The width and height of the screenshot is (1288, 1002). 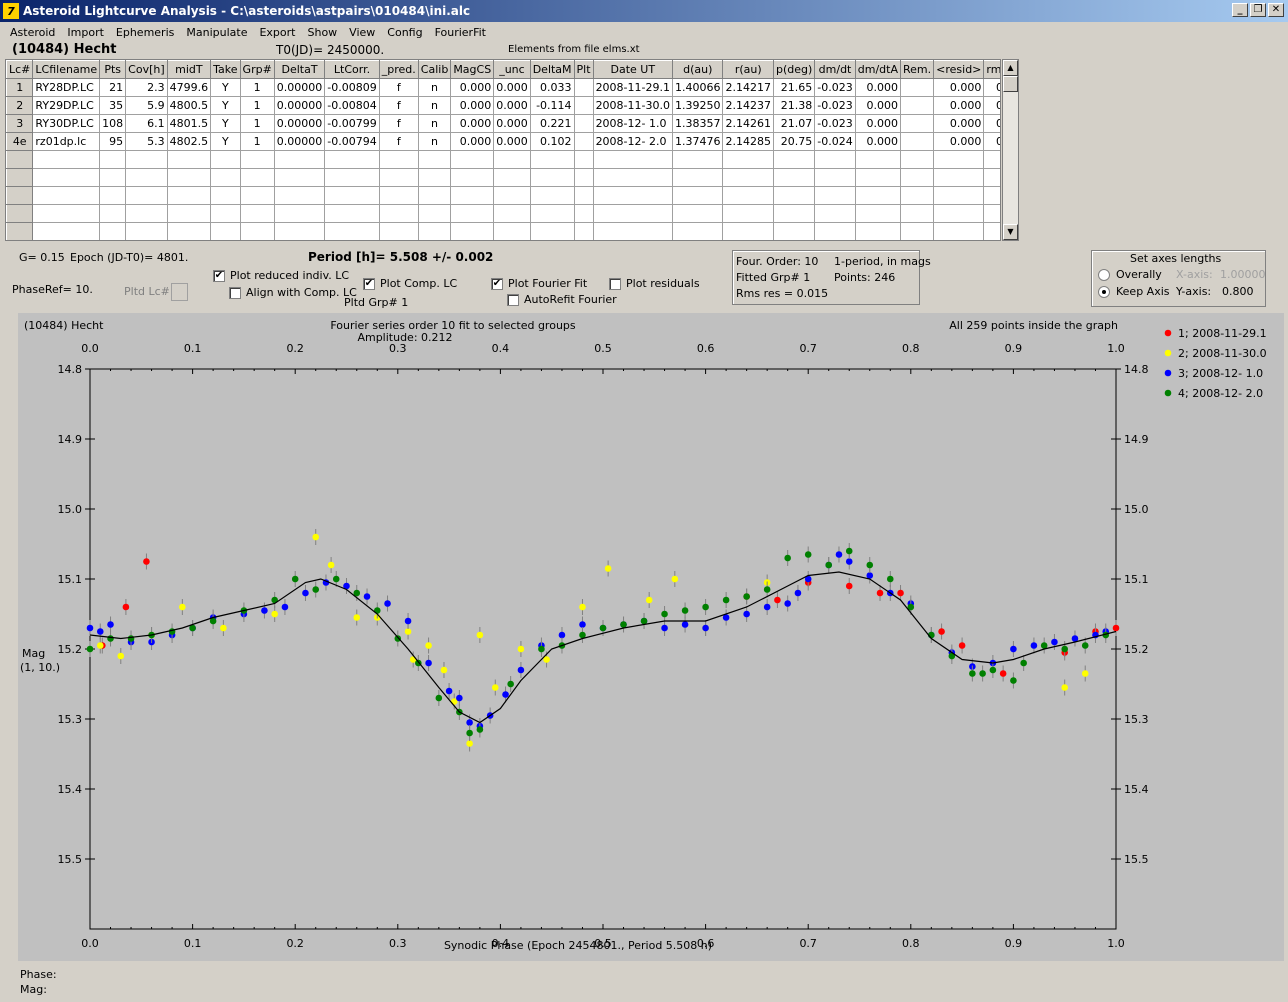 I want to click on table-cell: 4802.5, so click(x=189, y=141).